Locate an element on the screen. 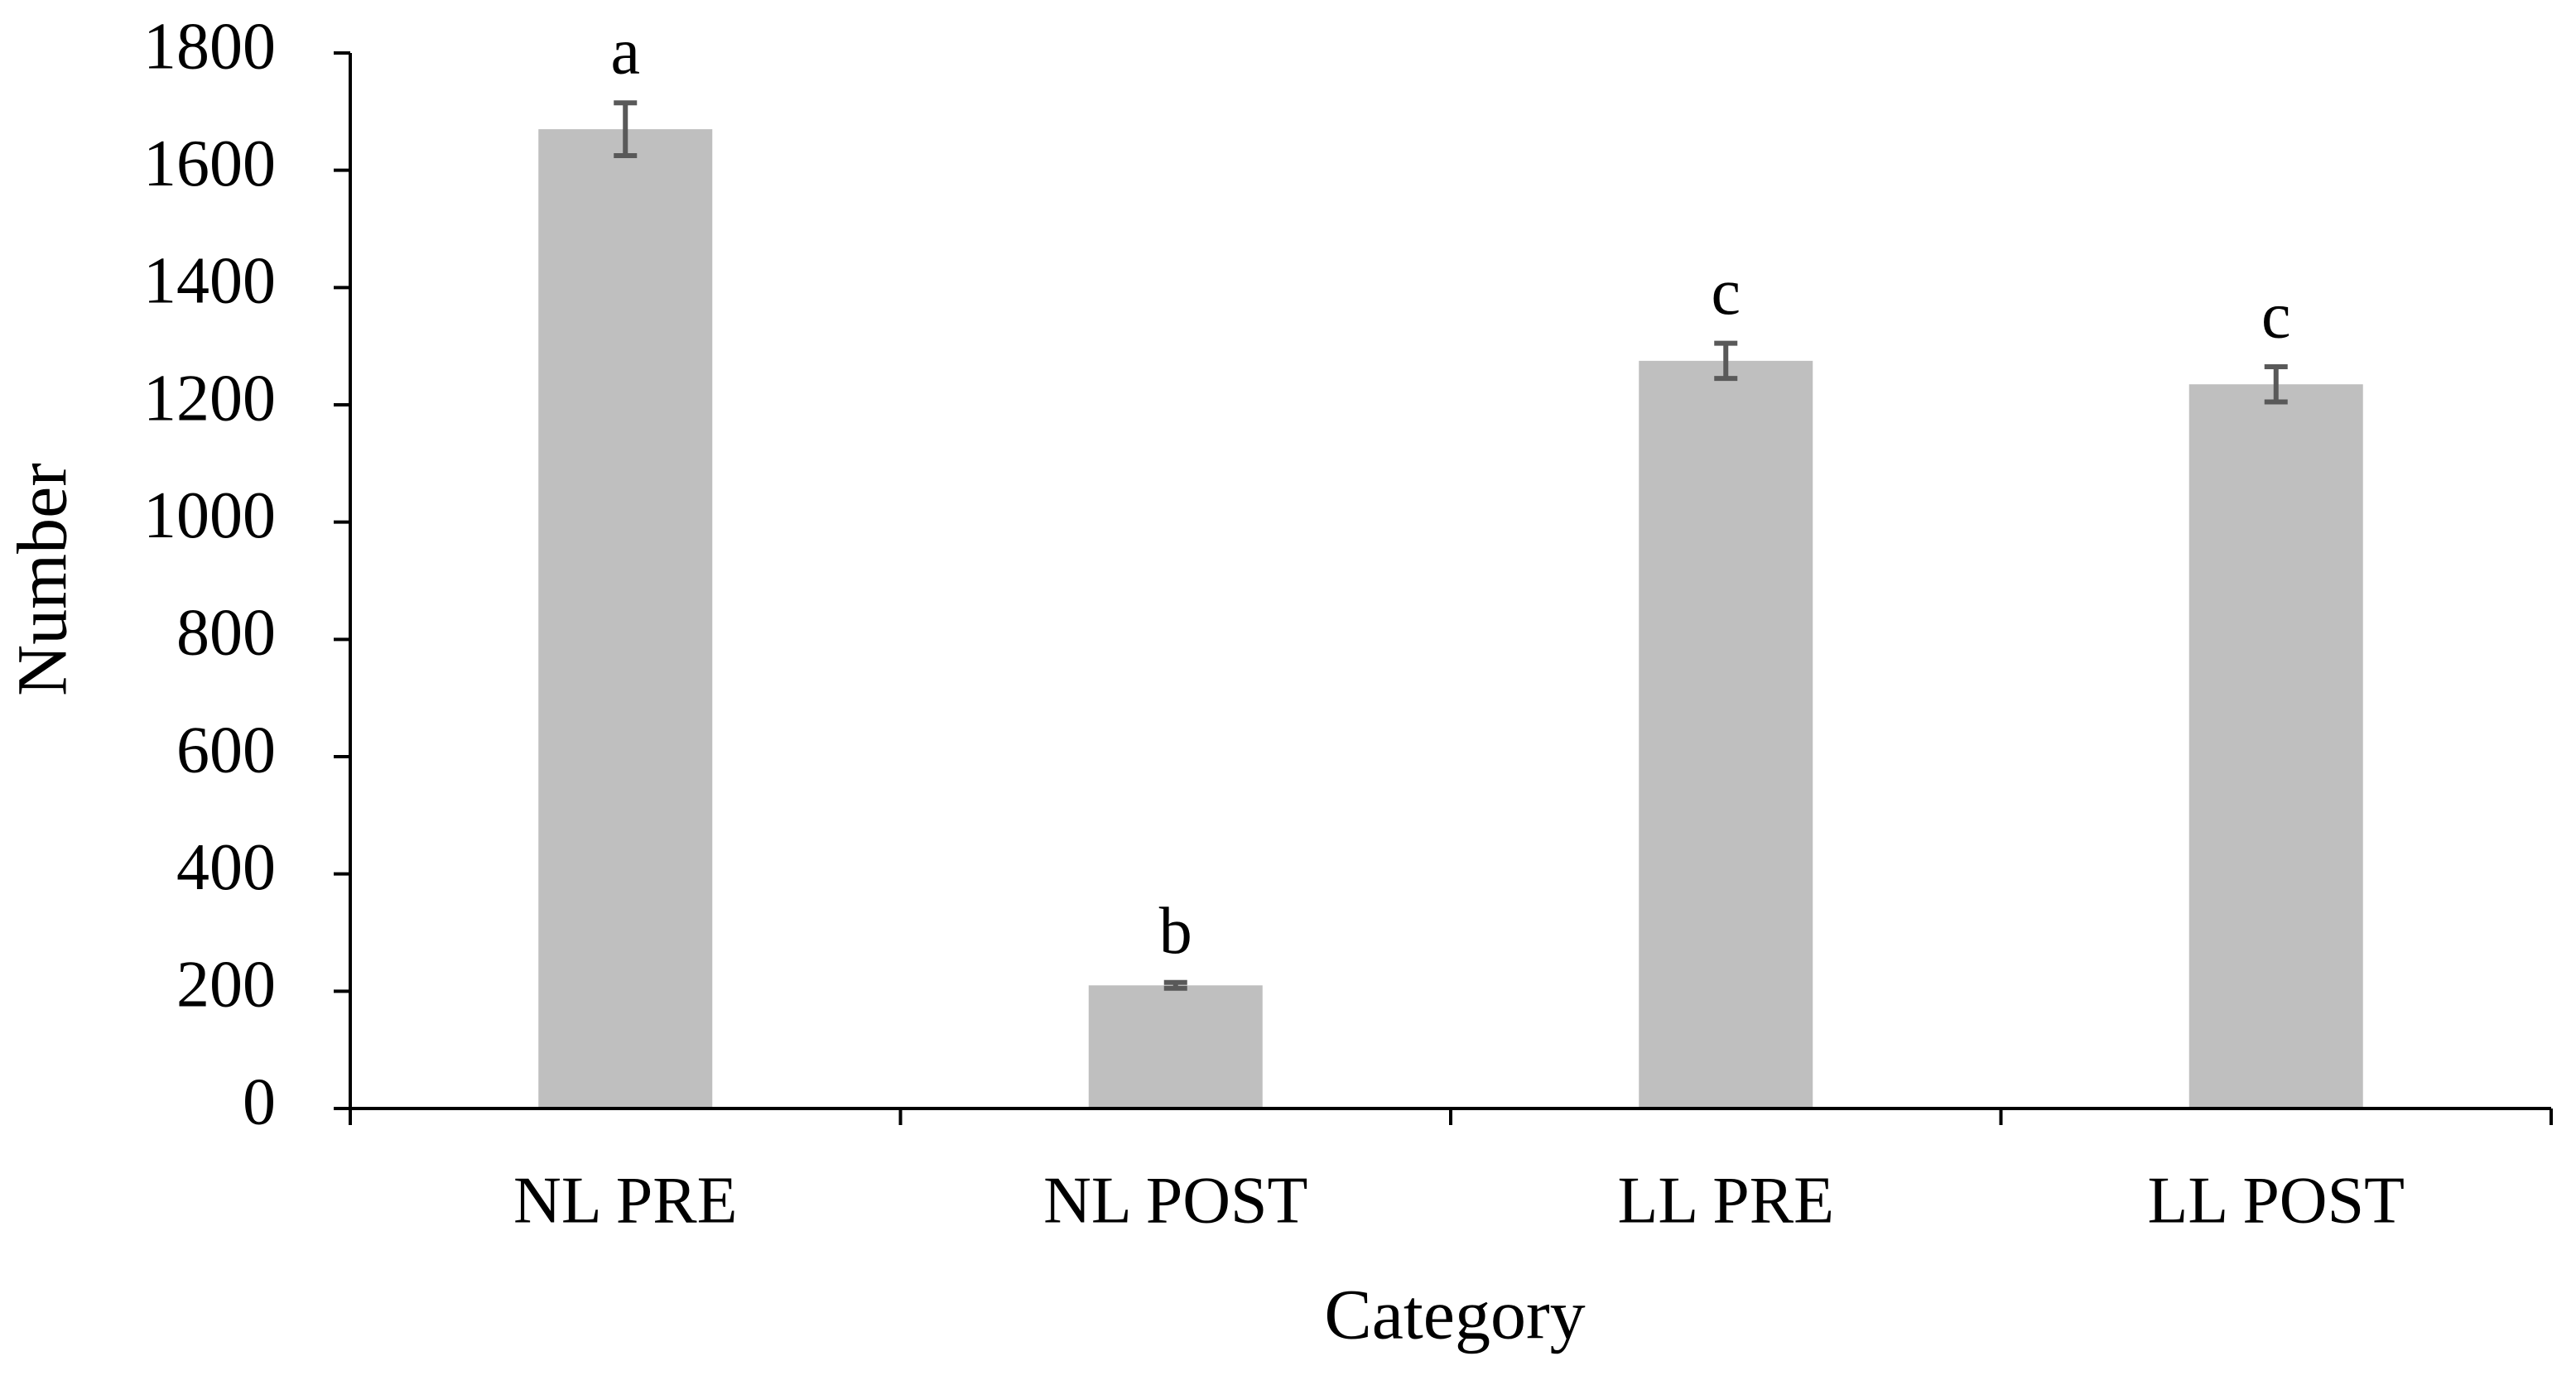 The height and width of the screenshot is (1385, 2576). y-tick-label: 600 is located at coordinates (226, 750).